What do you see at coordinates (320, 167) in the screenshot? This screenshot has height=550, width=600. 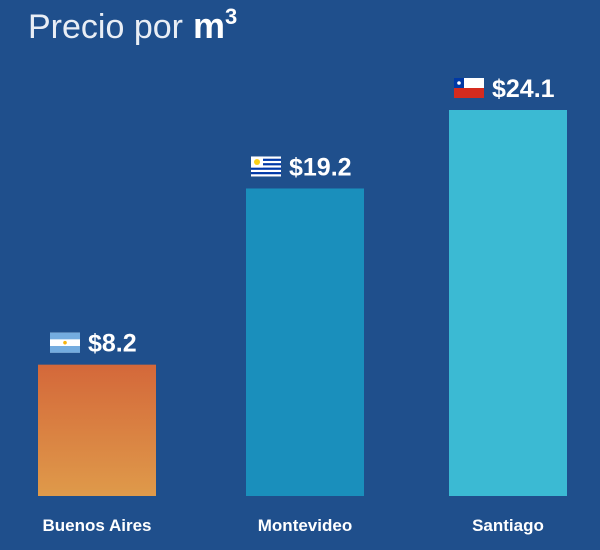 I see `value-label-montevideo: $19.2` at bounding box center [320, 167].